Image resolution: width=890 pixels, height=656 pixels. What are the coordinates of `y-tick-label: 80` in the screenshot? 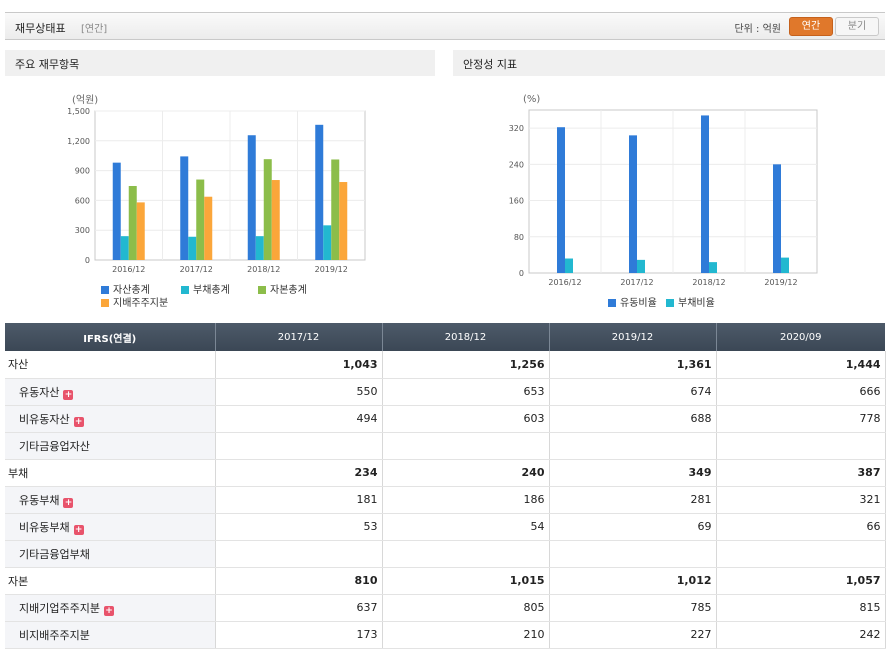 It's located at (519, 237).